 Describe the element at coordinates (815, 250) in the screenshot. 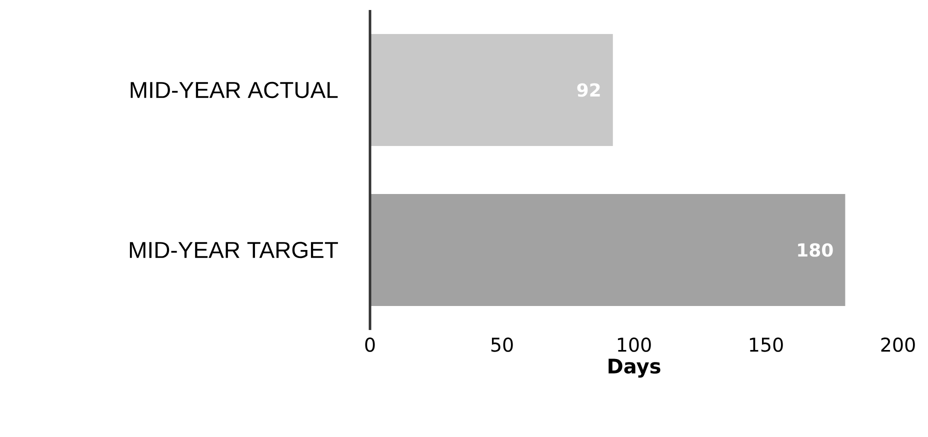

I see `data-label: 180` at that location.